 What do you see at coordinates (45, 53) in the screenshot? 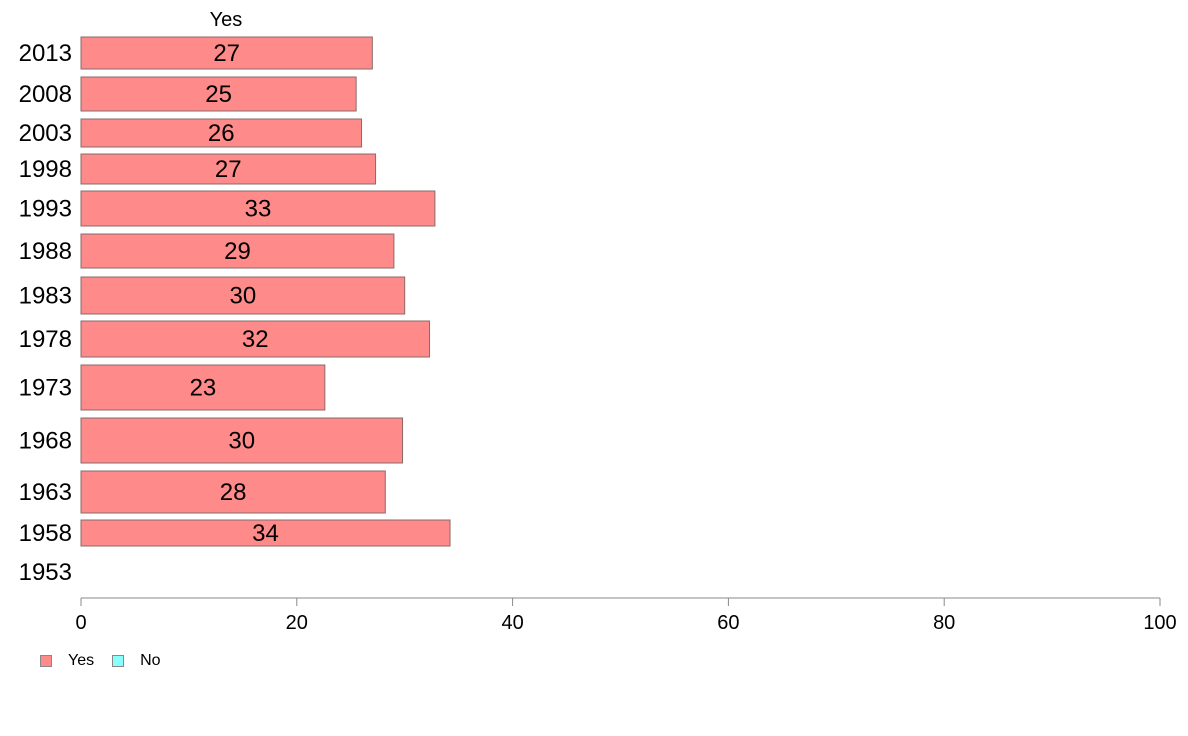
I see `y-tick-label: 2013` at bounding box center [45, 53].